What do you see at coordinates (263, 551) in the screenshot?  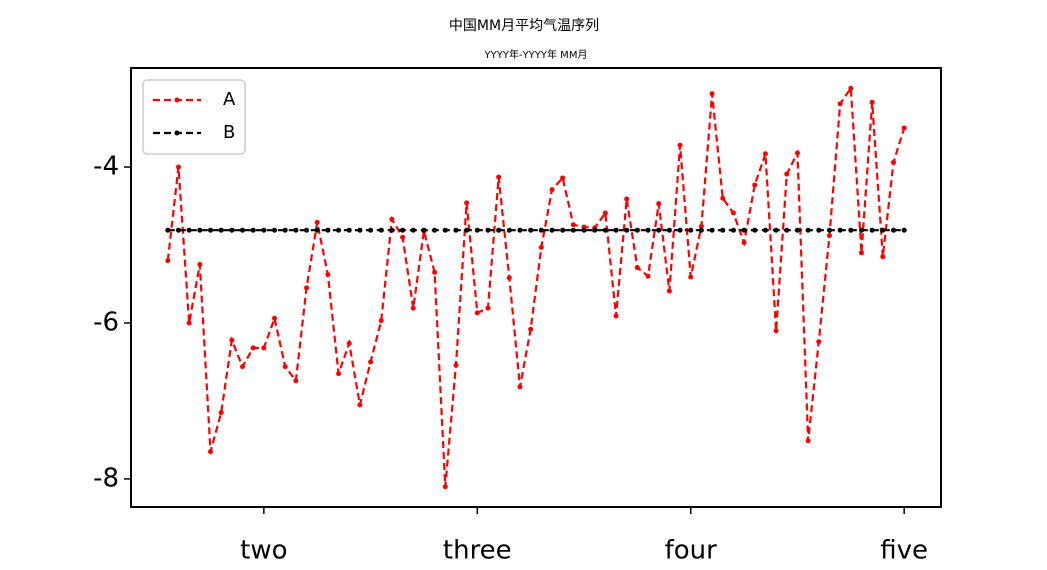 I see `x-tick-label: two` at bounding box center [263, 551].